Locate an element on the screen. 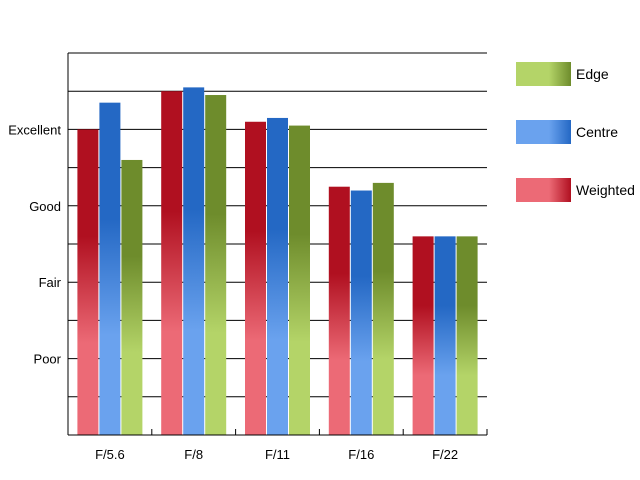 The height and width of the screenshot is (480, 640). legend-swatch-edge is located at coordinates (543, 74).